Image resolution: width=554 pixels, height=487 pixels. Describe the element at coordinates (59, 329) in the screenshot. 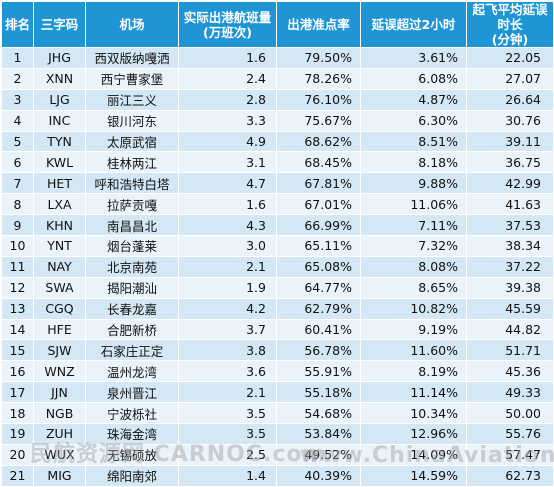

I see `cell-code: HFE` at that location.